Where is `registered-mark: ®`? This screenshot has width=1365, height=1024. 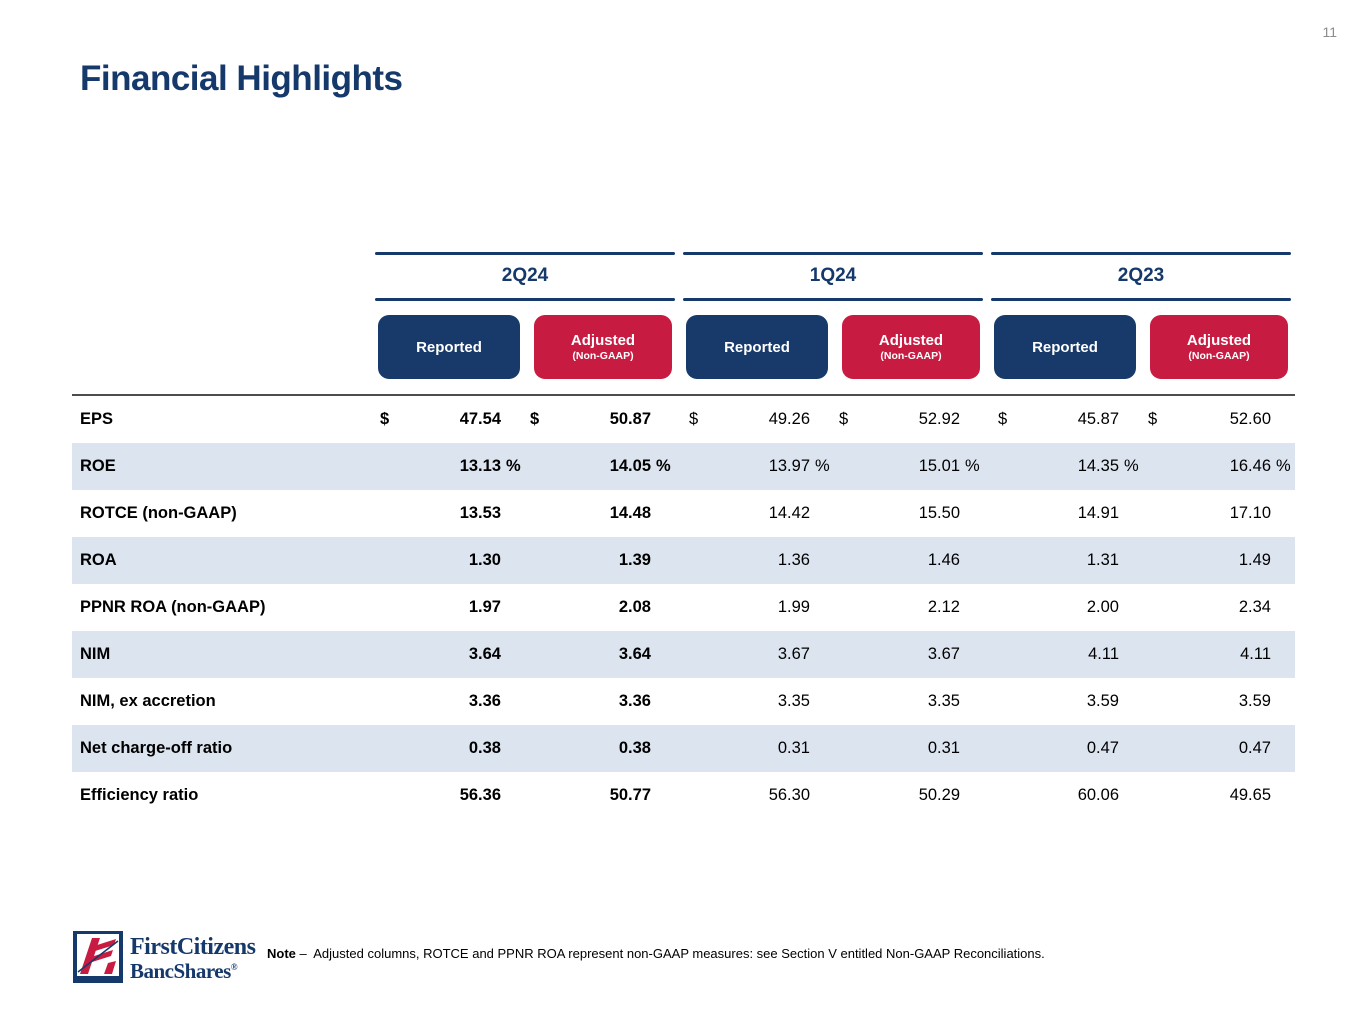
registered-mark: ® is located at coordinates (234, 967).